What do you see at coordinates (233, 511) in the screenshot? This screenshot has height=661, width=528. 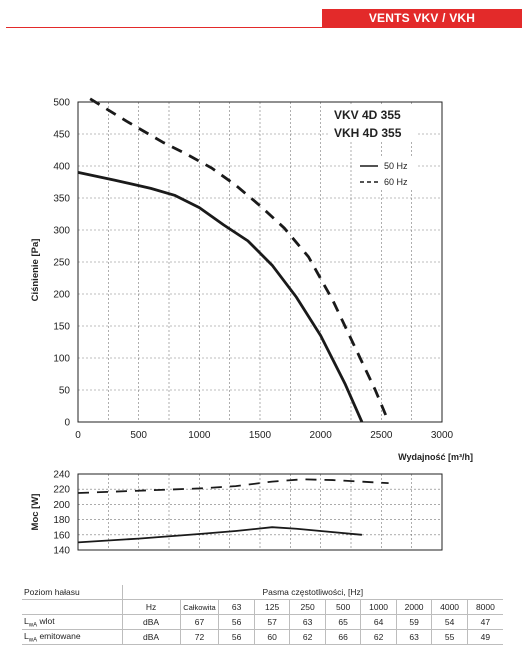 I see `power-curves` at bounding box center [233, 511].